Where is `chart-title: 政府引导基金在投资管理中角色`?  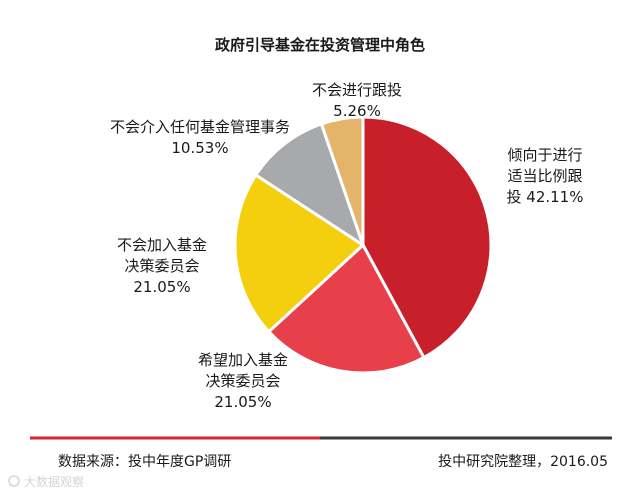 chart-title: 政府引导基金在投资管理中角色 is located at coordinates (320, 45).